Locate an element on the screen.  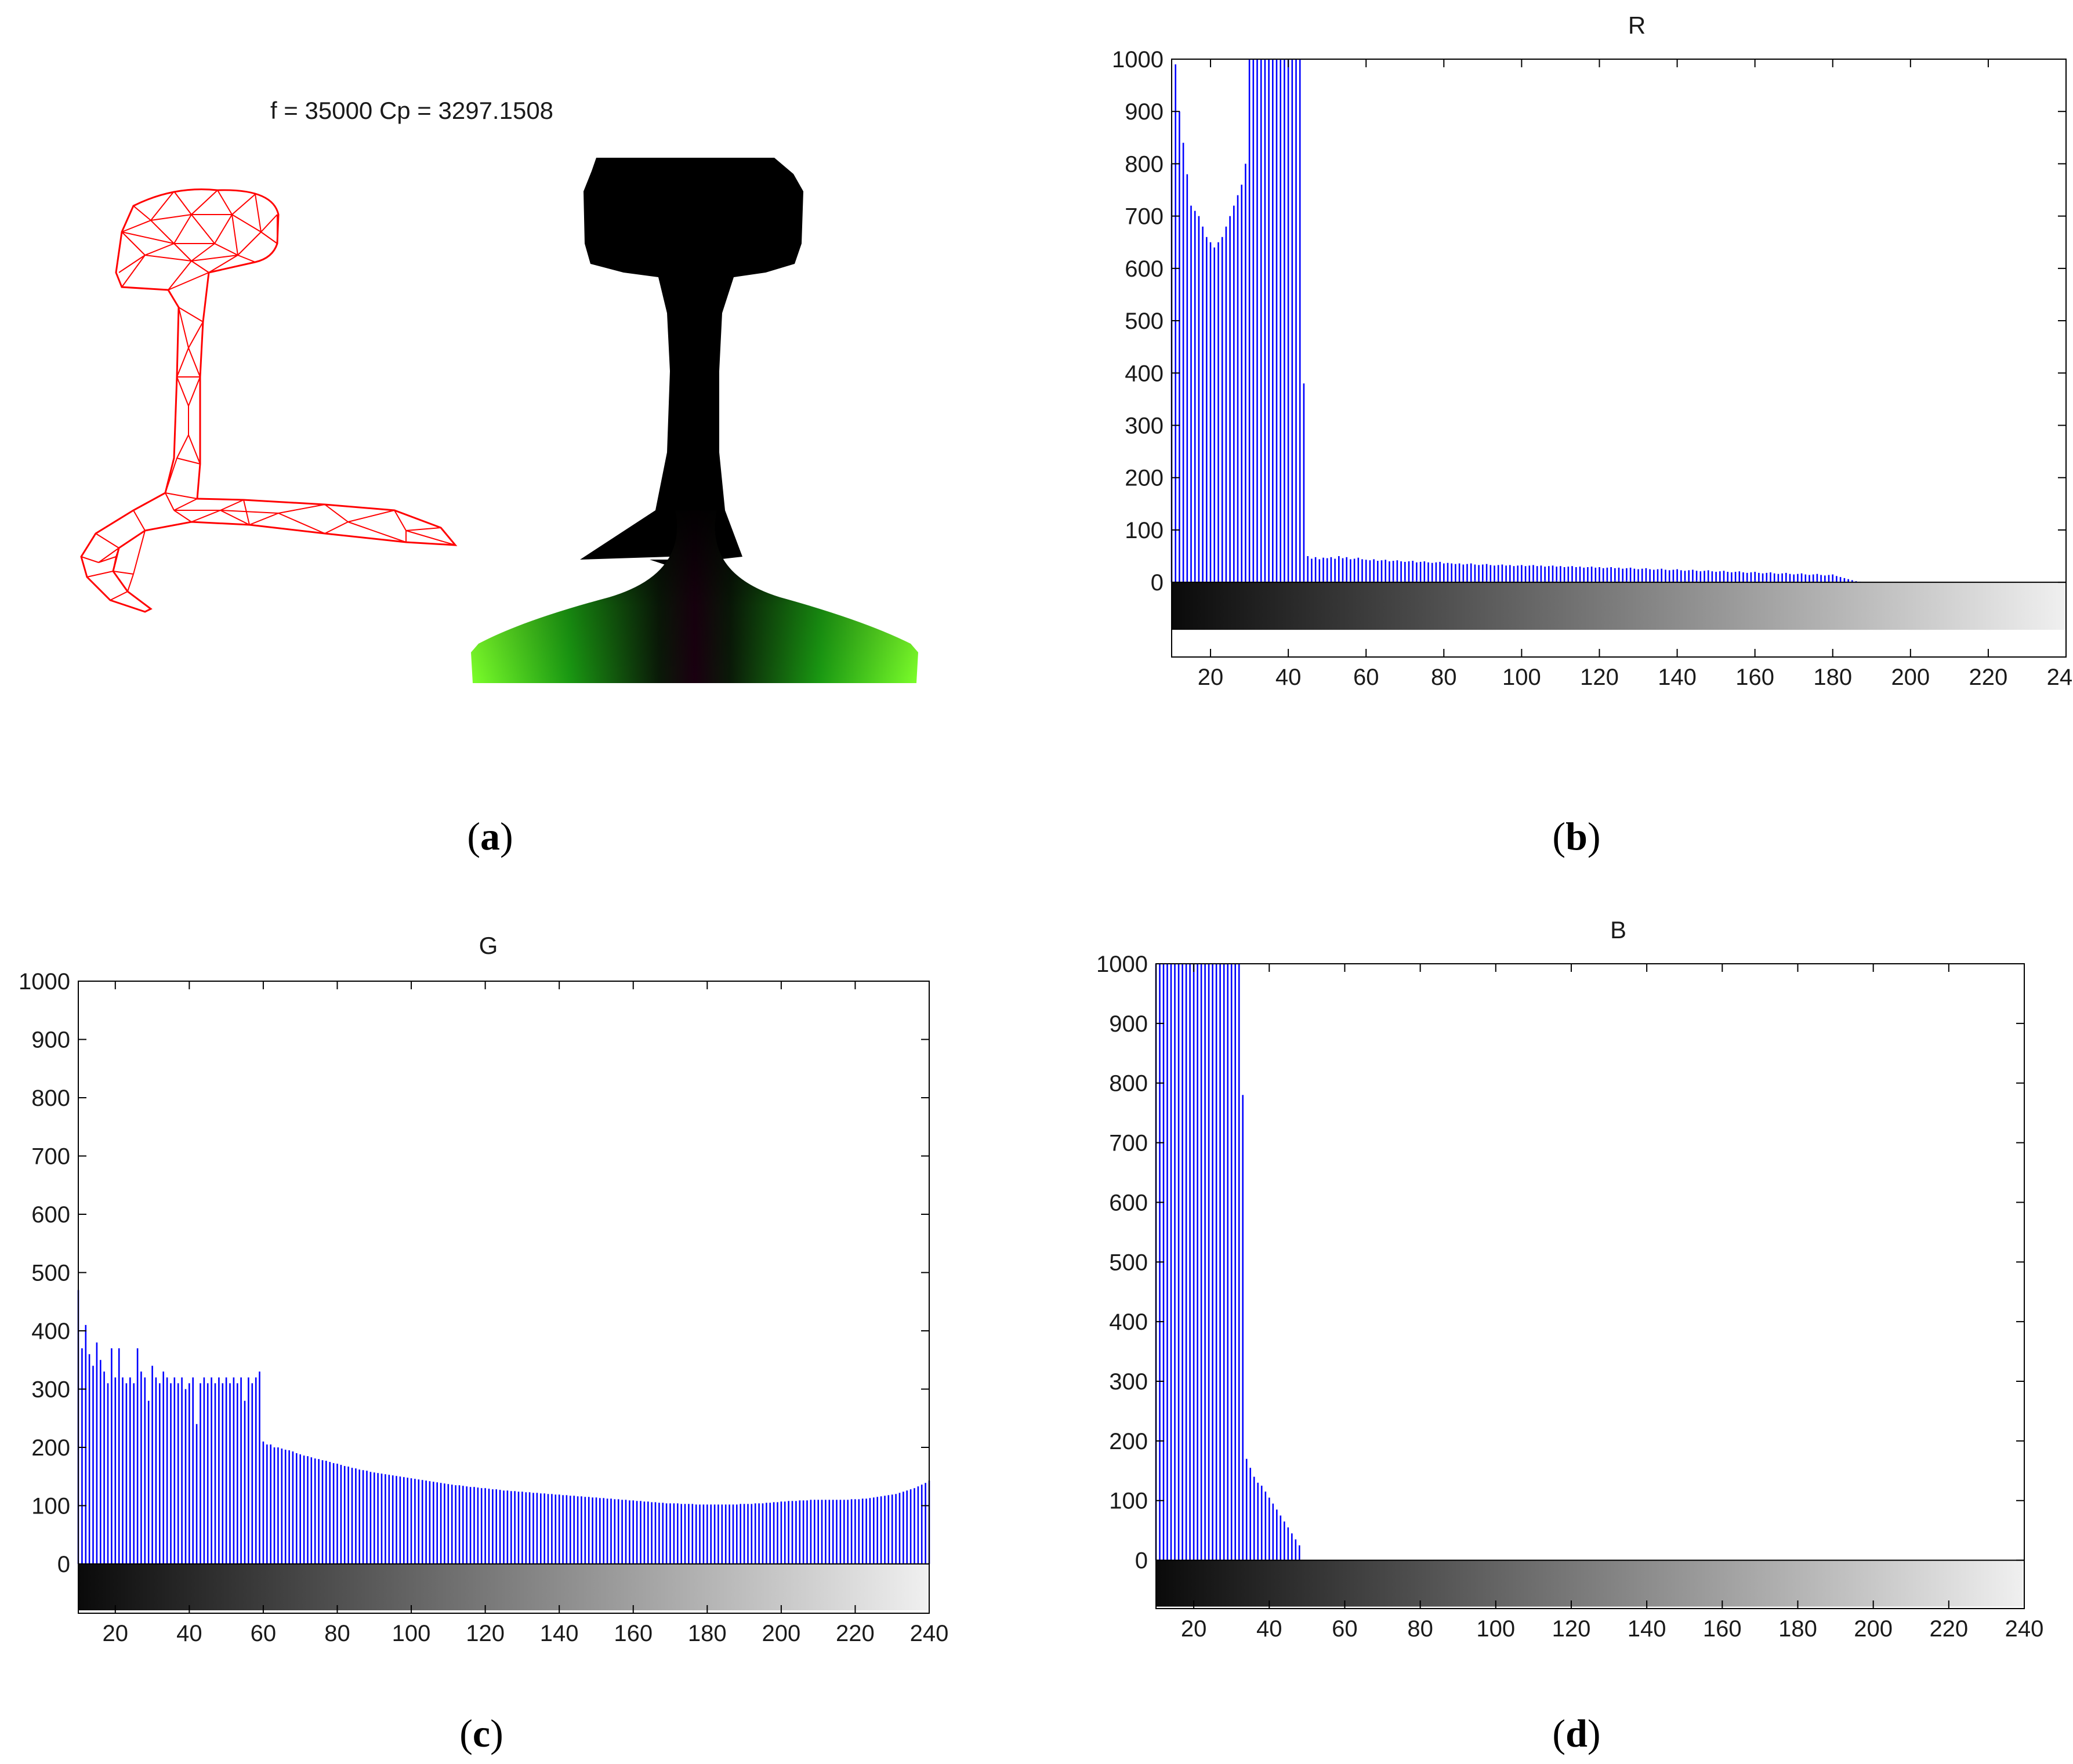
x-tick-label: 240 is located at coordinates (2060, 677).